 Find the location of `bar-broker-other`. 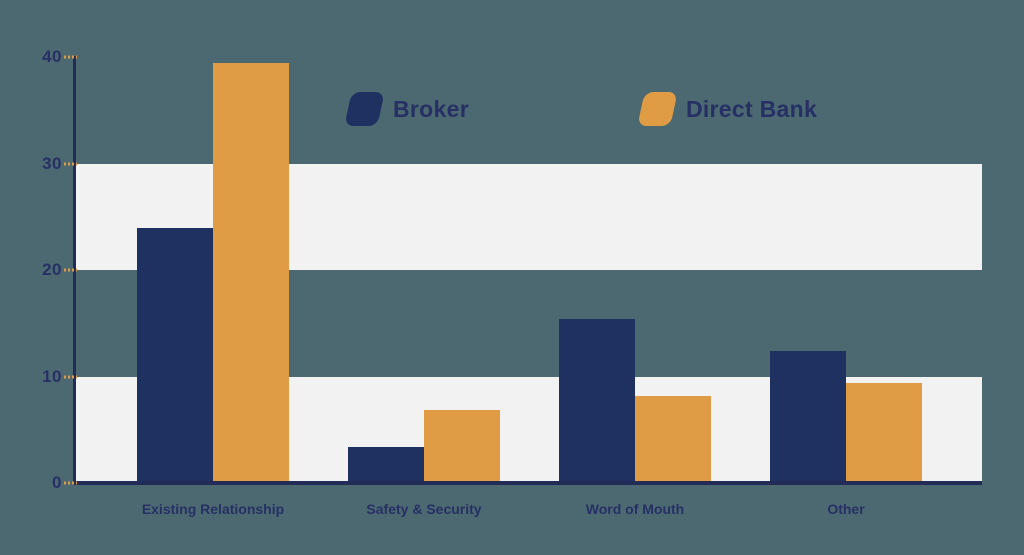

bar-broker-other is located at coordinates (808, 416).